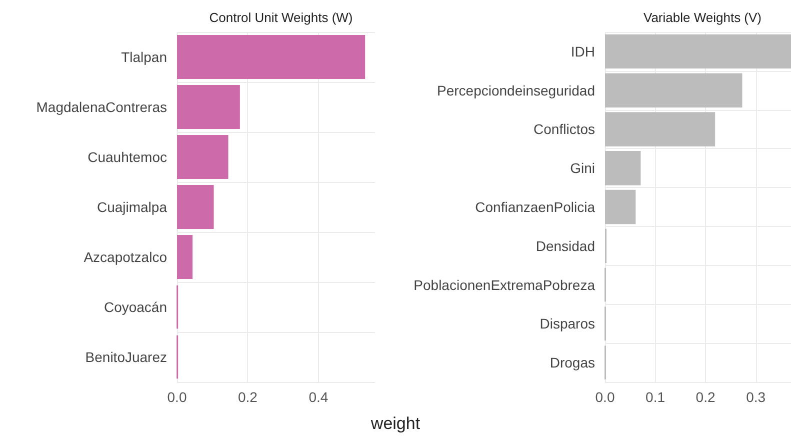 The width and height of the screenshot is (791, 443). What do you see at coordinates (144, 57) in the screenshot?
I see `y-tick-label: Tlalpan` at bounding box center [144, 57].